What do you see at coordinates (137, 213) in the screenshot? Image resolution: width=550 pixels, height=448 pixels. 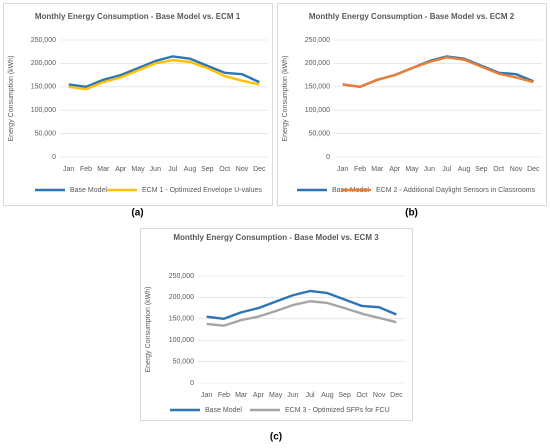 I see `panel-label: (a)` at bounding box center [137, 213].